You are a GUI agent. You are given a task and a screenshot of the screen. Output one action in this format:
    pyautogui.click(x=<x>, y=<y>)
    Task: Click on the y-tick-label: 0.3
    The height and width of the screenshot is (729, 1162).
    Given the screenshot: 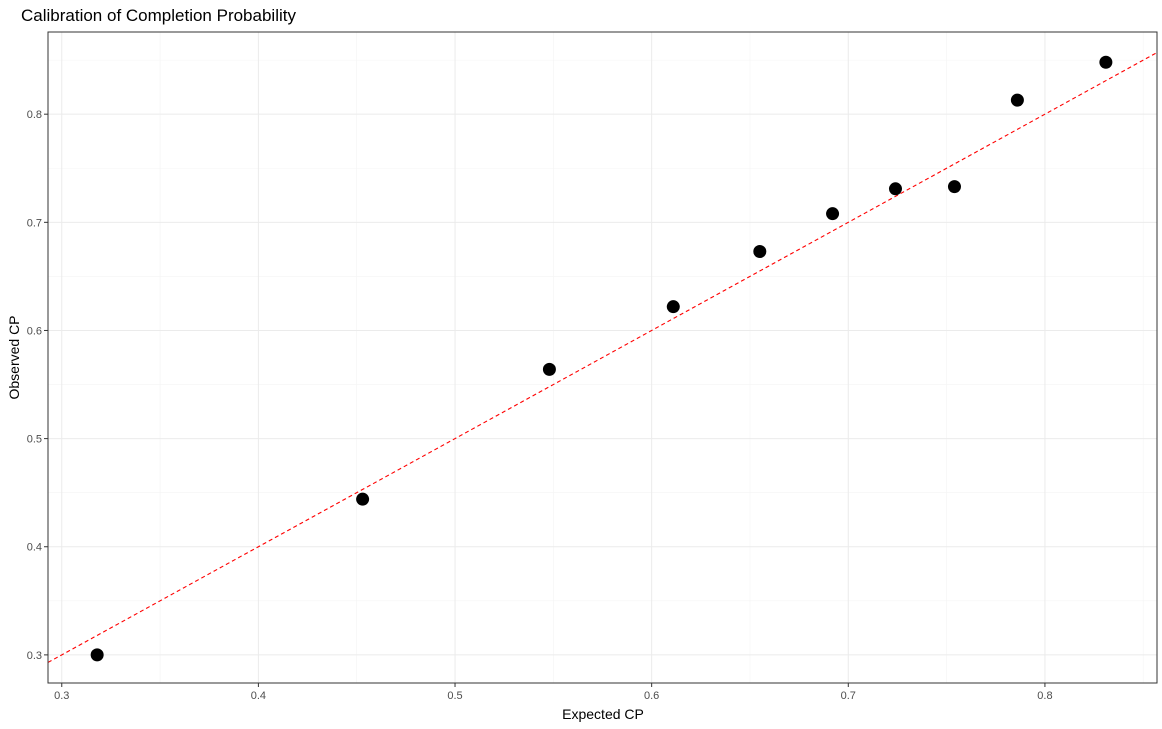 What is the action you would take?
    pyautogui.click(x=34, y=656)
    